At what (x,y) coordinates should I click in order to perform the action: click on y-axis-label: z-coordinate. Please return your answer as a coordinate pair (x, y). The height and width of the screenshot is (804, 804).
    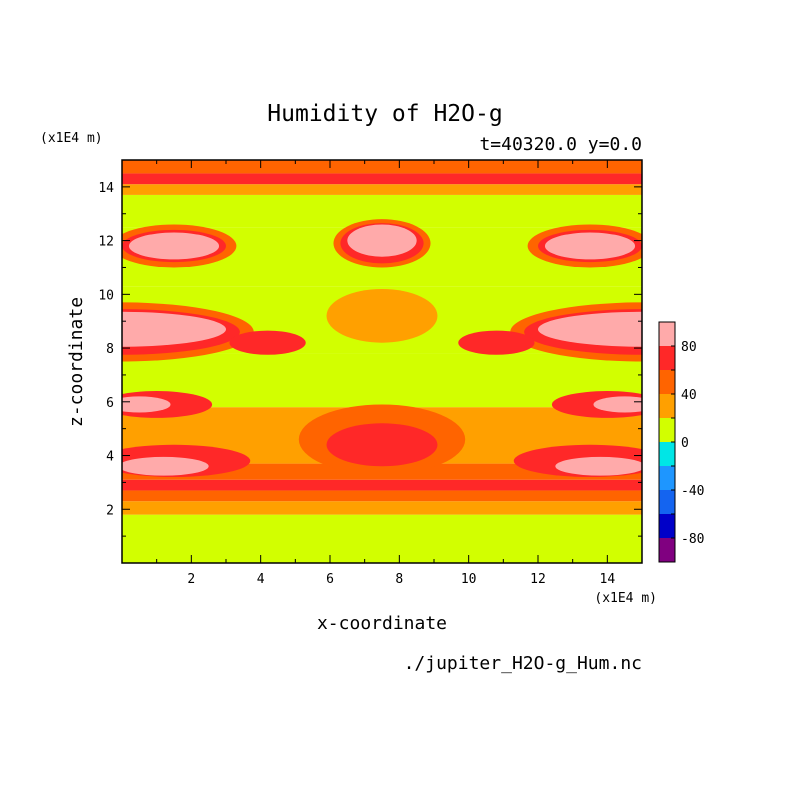
    Looking at the image, I should click on (76, 362).